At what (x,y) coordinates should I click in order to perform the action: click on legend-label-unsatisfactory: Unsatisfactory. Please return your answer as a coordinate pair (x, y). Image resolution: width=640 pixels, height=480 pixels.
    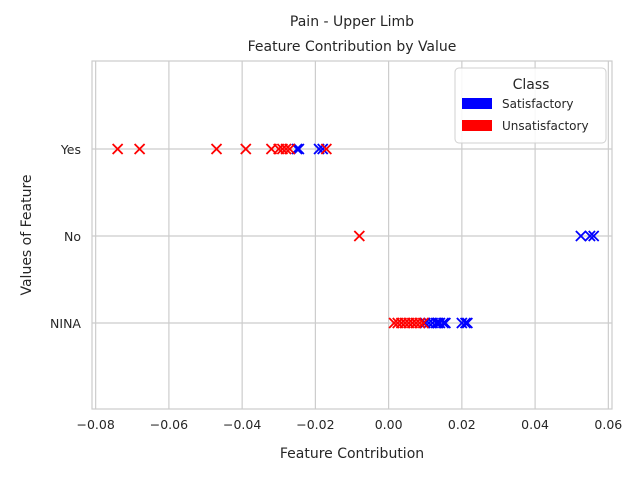
    Looking at the image, I should click on (545, 126).